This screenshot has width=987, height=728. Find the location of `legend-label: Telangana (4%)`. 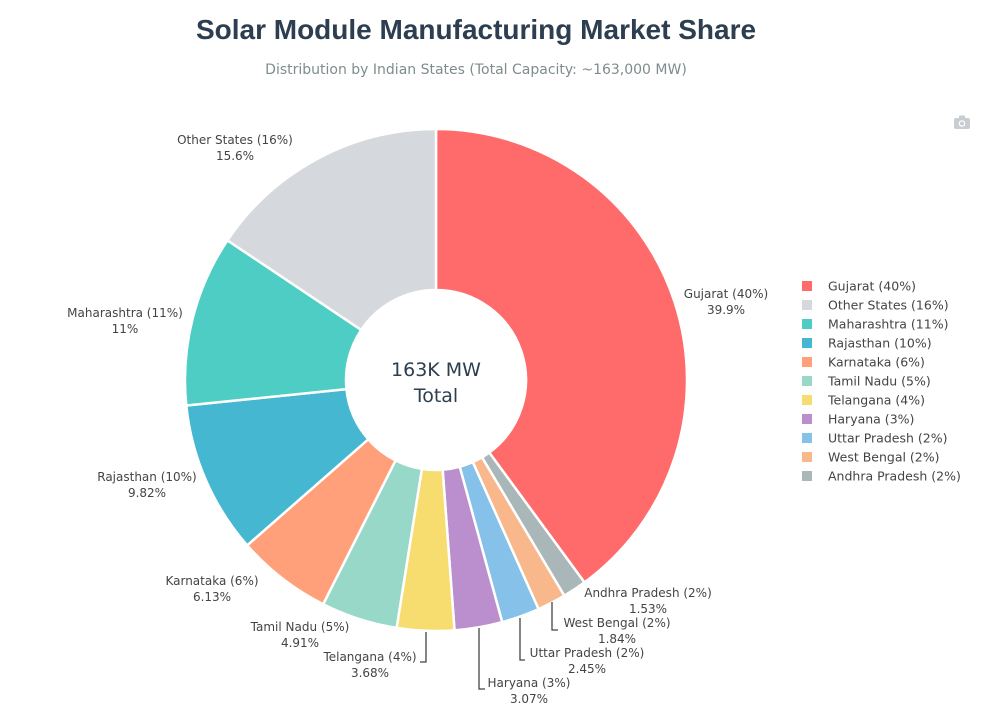

legend-label: Telangana (4%) is located at coordinates (876, 400).